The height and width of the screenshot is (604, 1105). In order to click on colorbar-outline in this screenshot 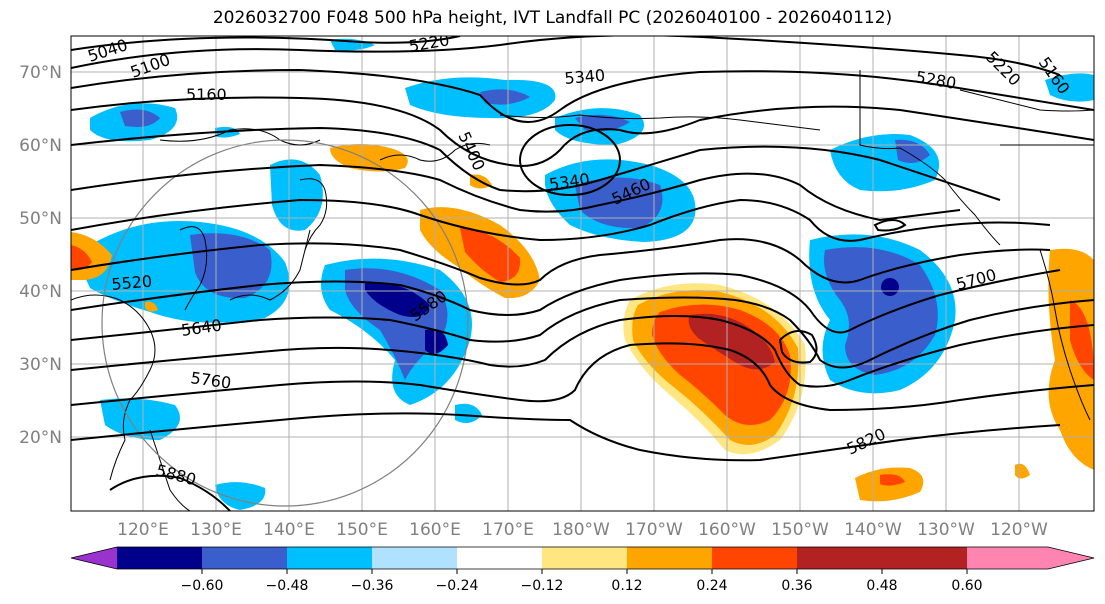, I will do `click(582, 558)`.